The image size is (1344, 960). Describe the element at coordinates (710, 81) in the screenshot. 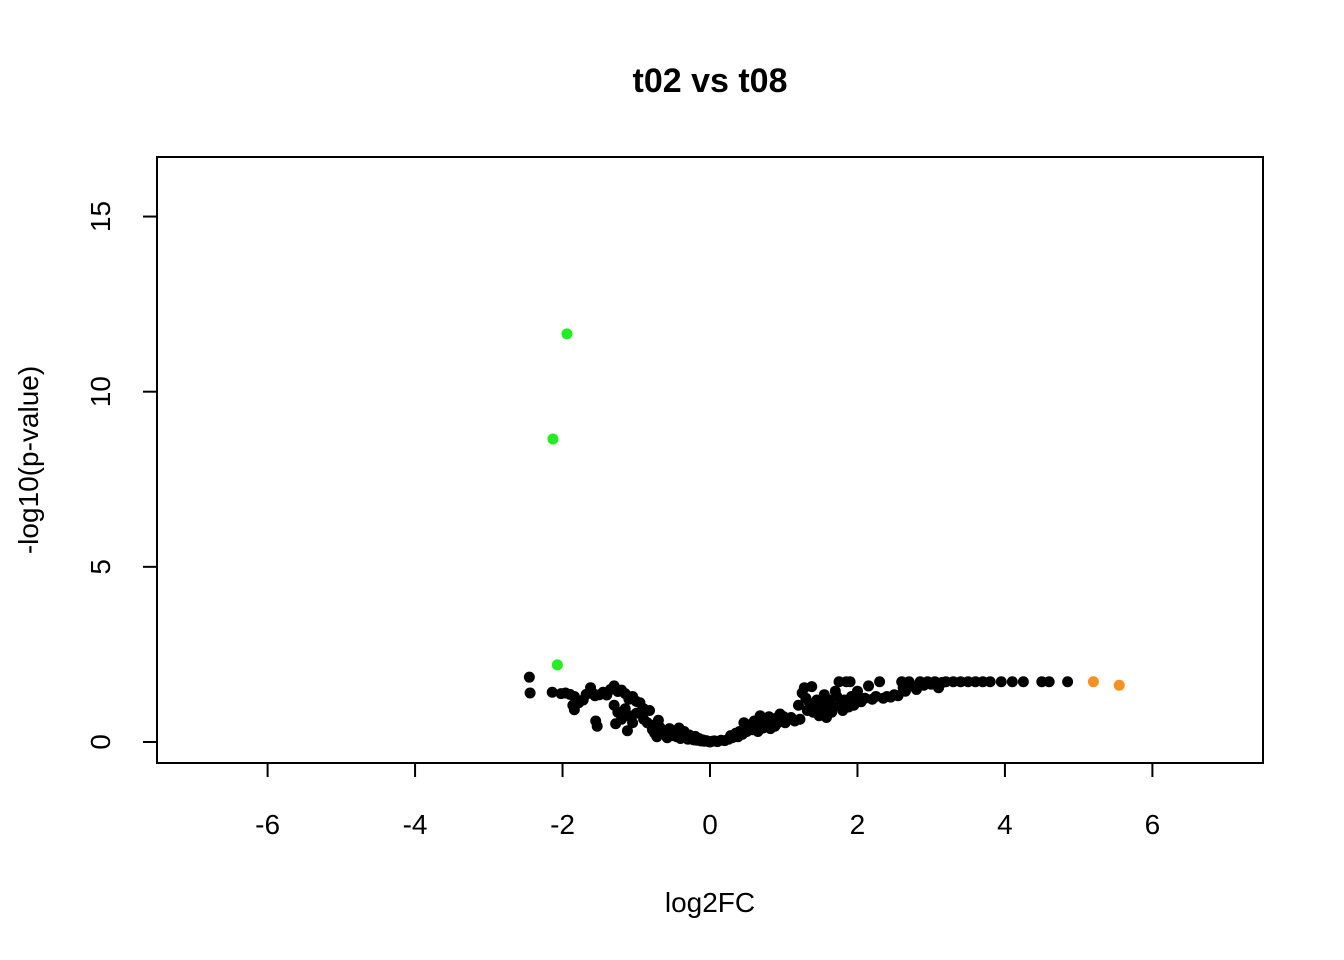

I see `chart-title: t02 vs t08` at that location.